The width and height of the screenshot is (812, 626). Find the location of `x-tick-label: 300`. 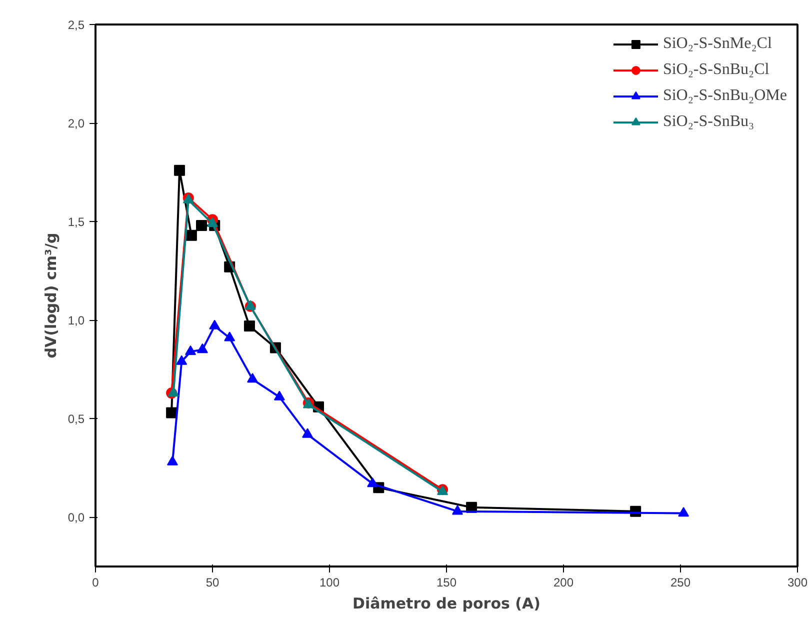

x-tick-label: 300 is located at coordinates (797, 583).